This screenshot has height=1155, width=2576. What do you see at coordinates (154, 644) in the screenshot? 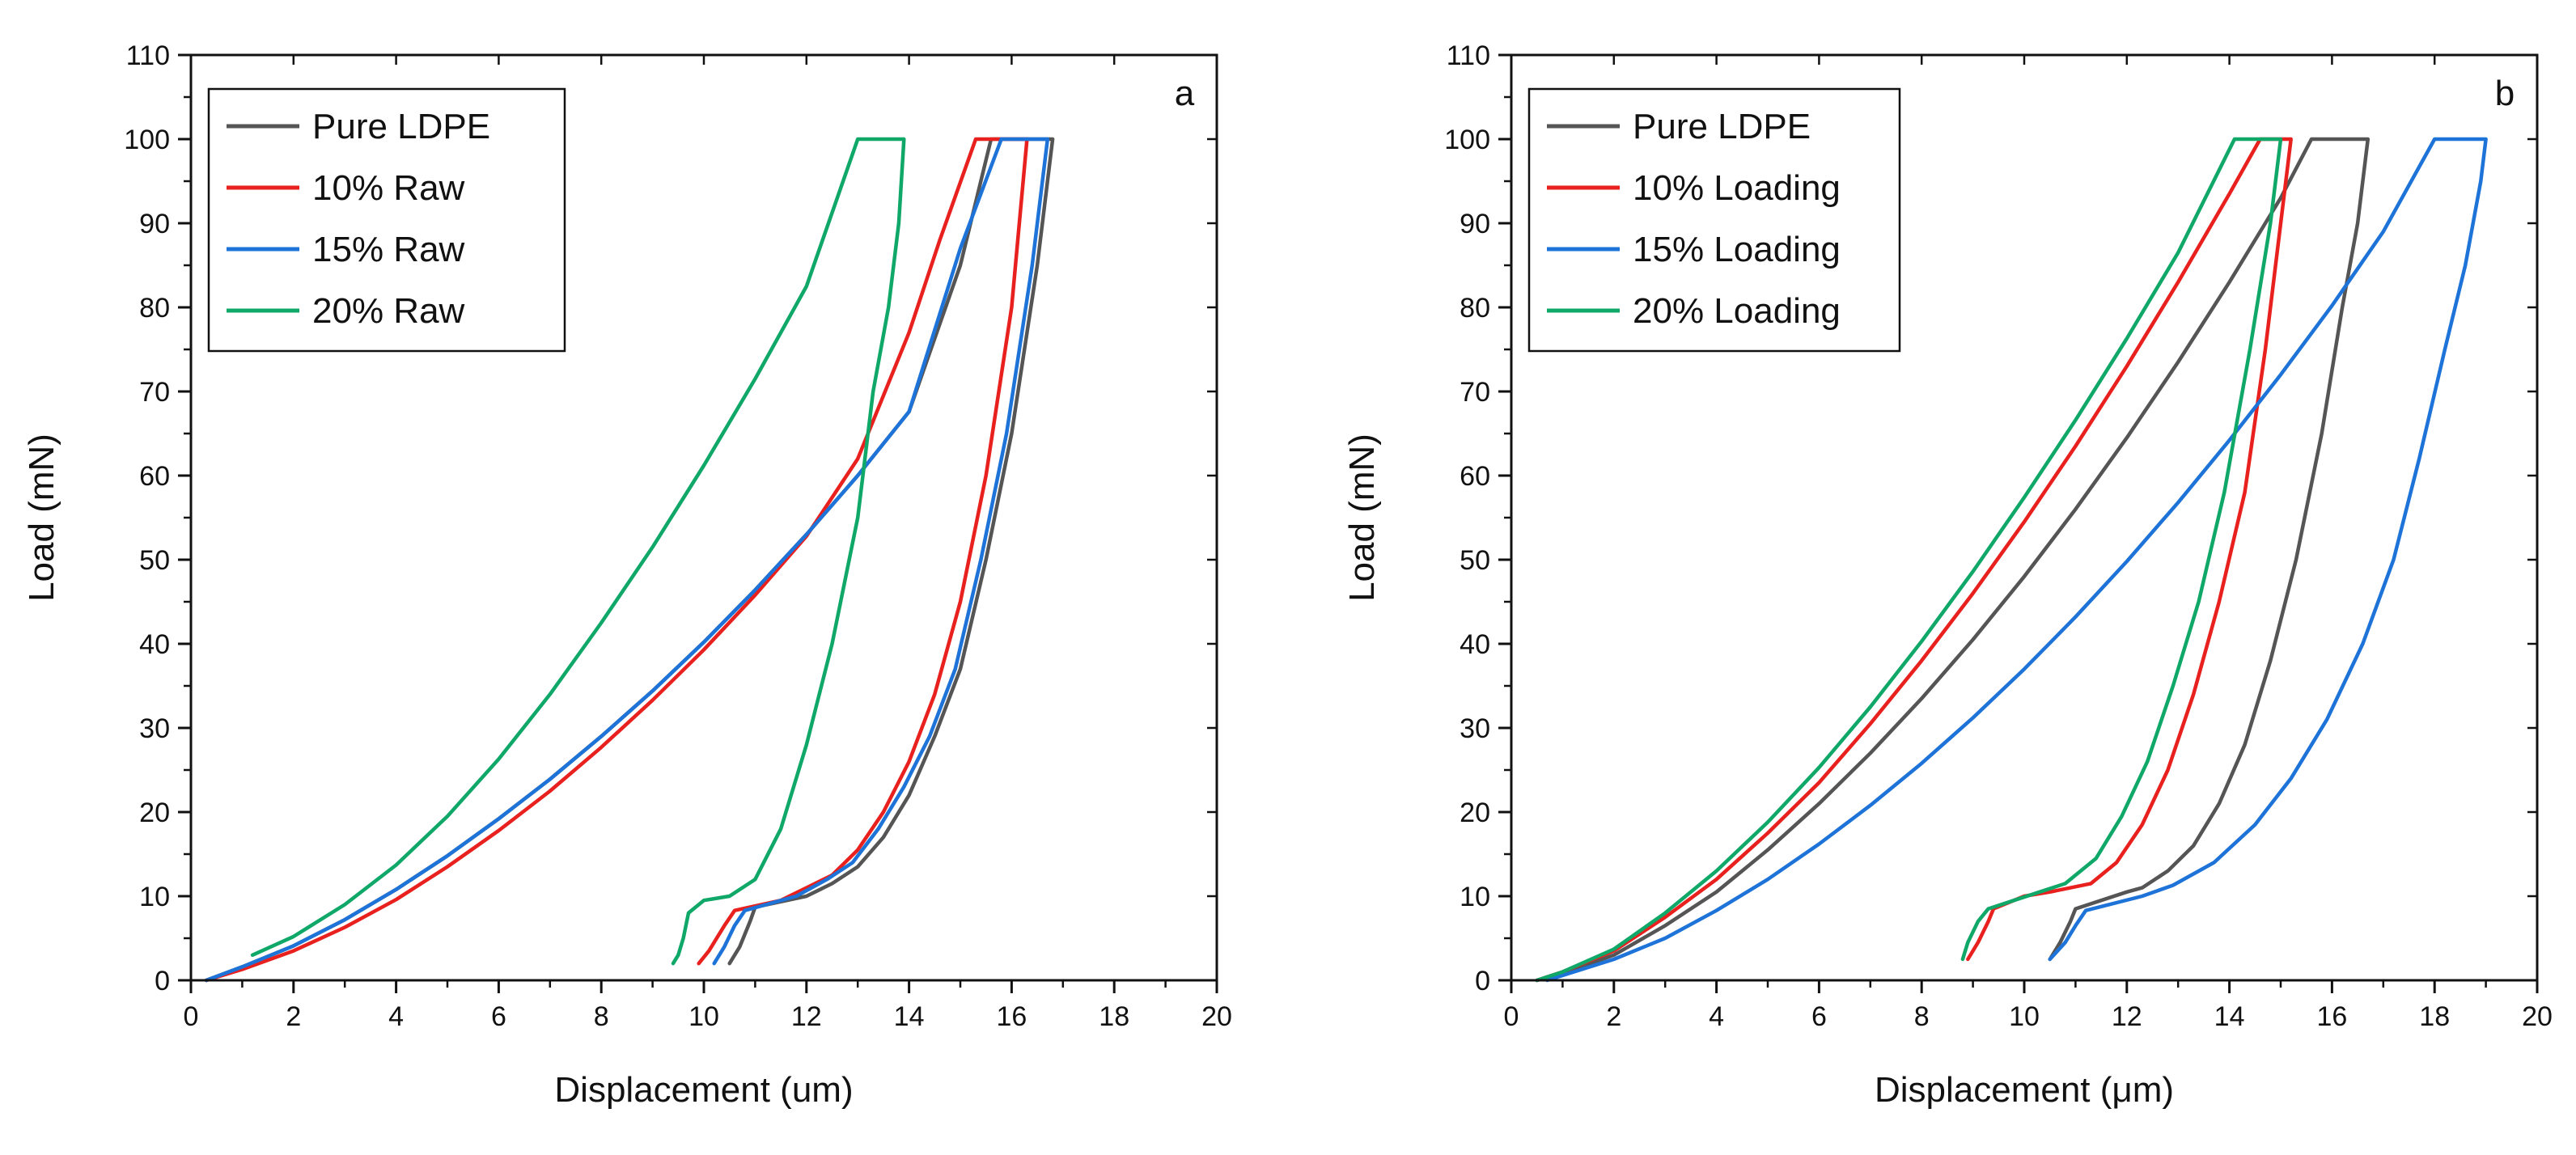
I see `panel-a-y-tick-label: 40` at bounding box center [154, 644].